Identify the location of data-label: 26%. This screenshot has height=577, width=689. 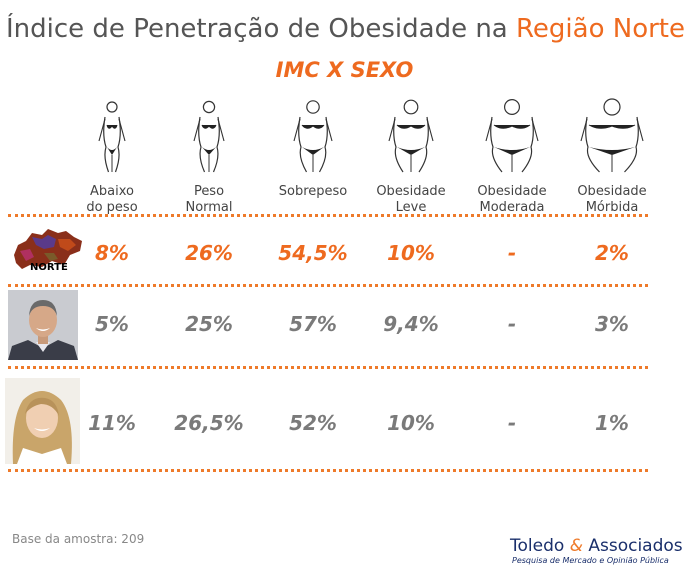
(209, 253).